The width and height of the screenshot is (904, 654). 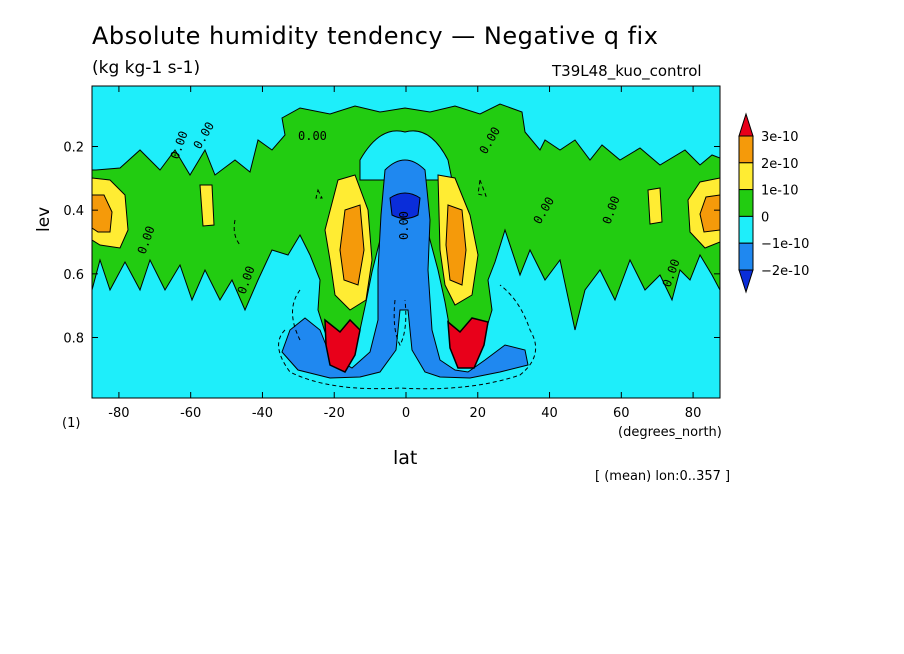 What do you see at coordinates (334, 413) in the screenshot?
I see `x-tick-label: -20` at bounding box center [334, 413].